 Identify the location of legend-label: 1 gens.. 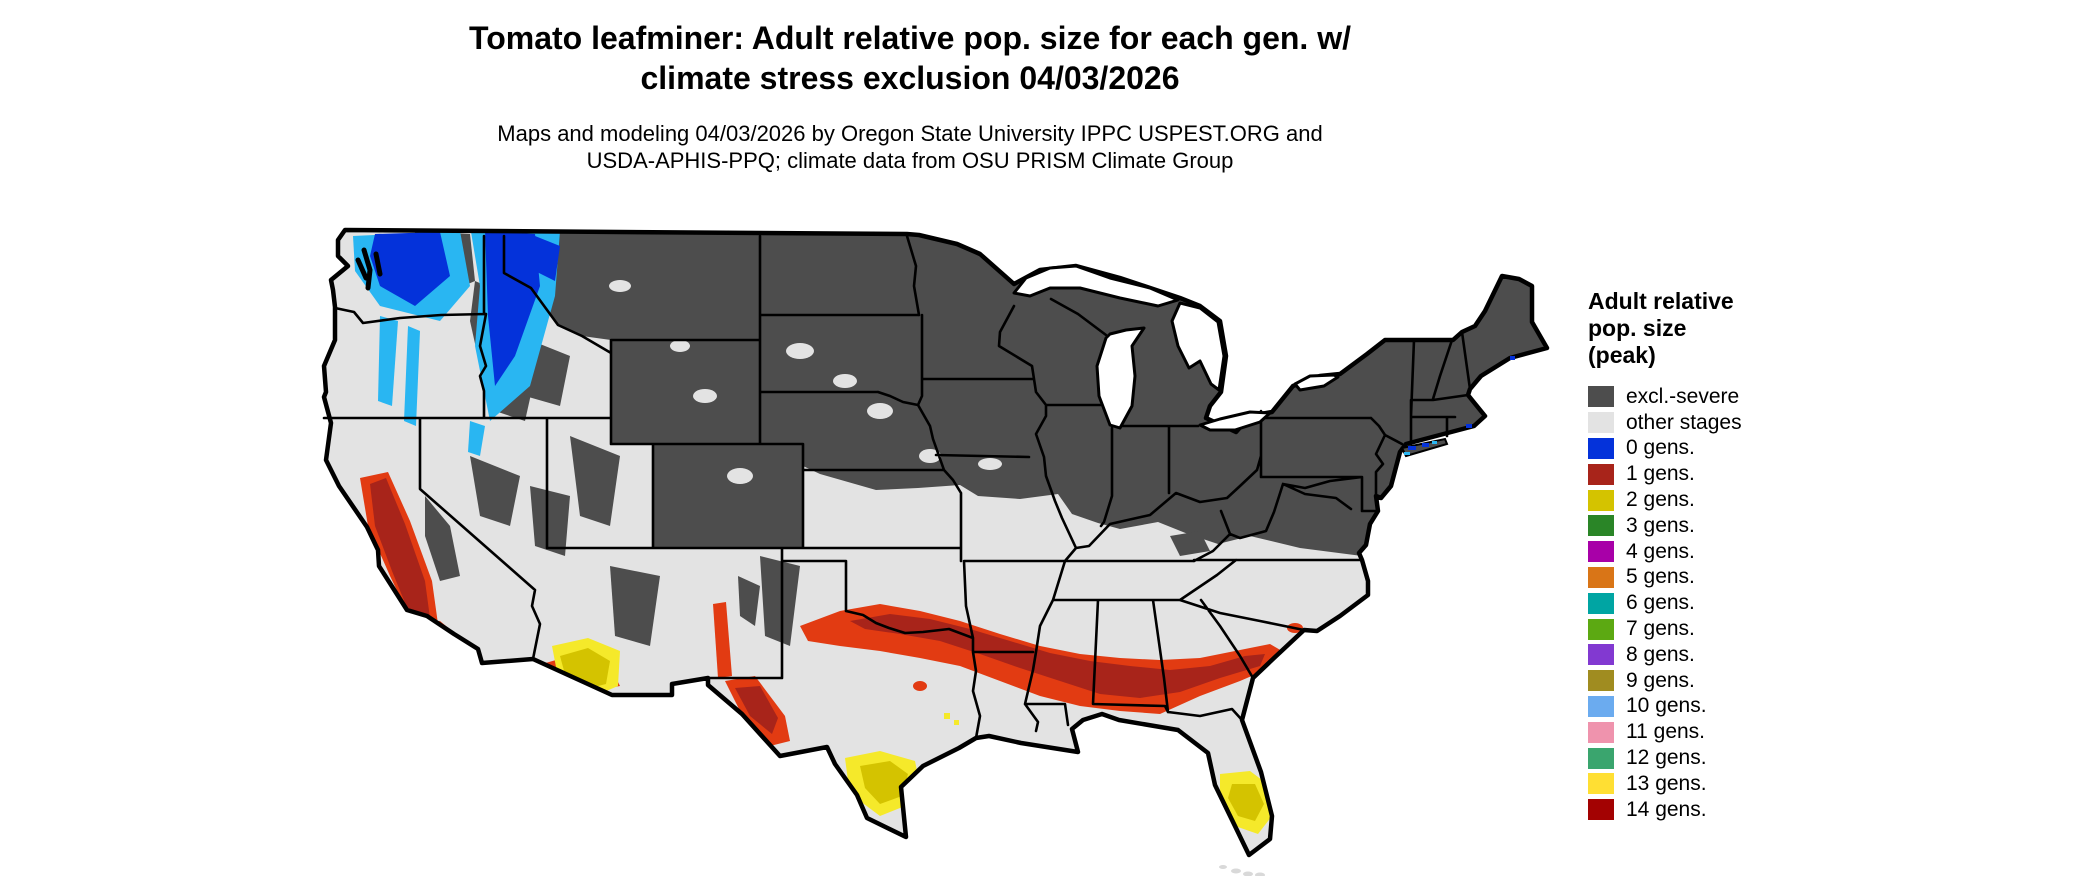
(1660, 474).